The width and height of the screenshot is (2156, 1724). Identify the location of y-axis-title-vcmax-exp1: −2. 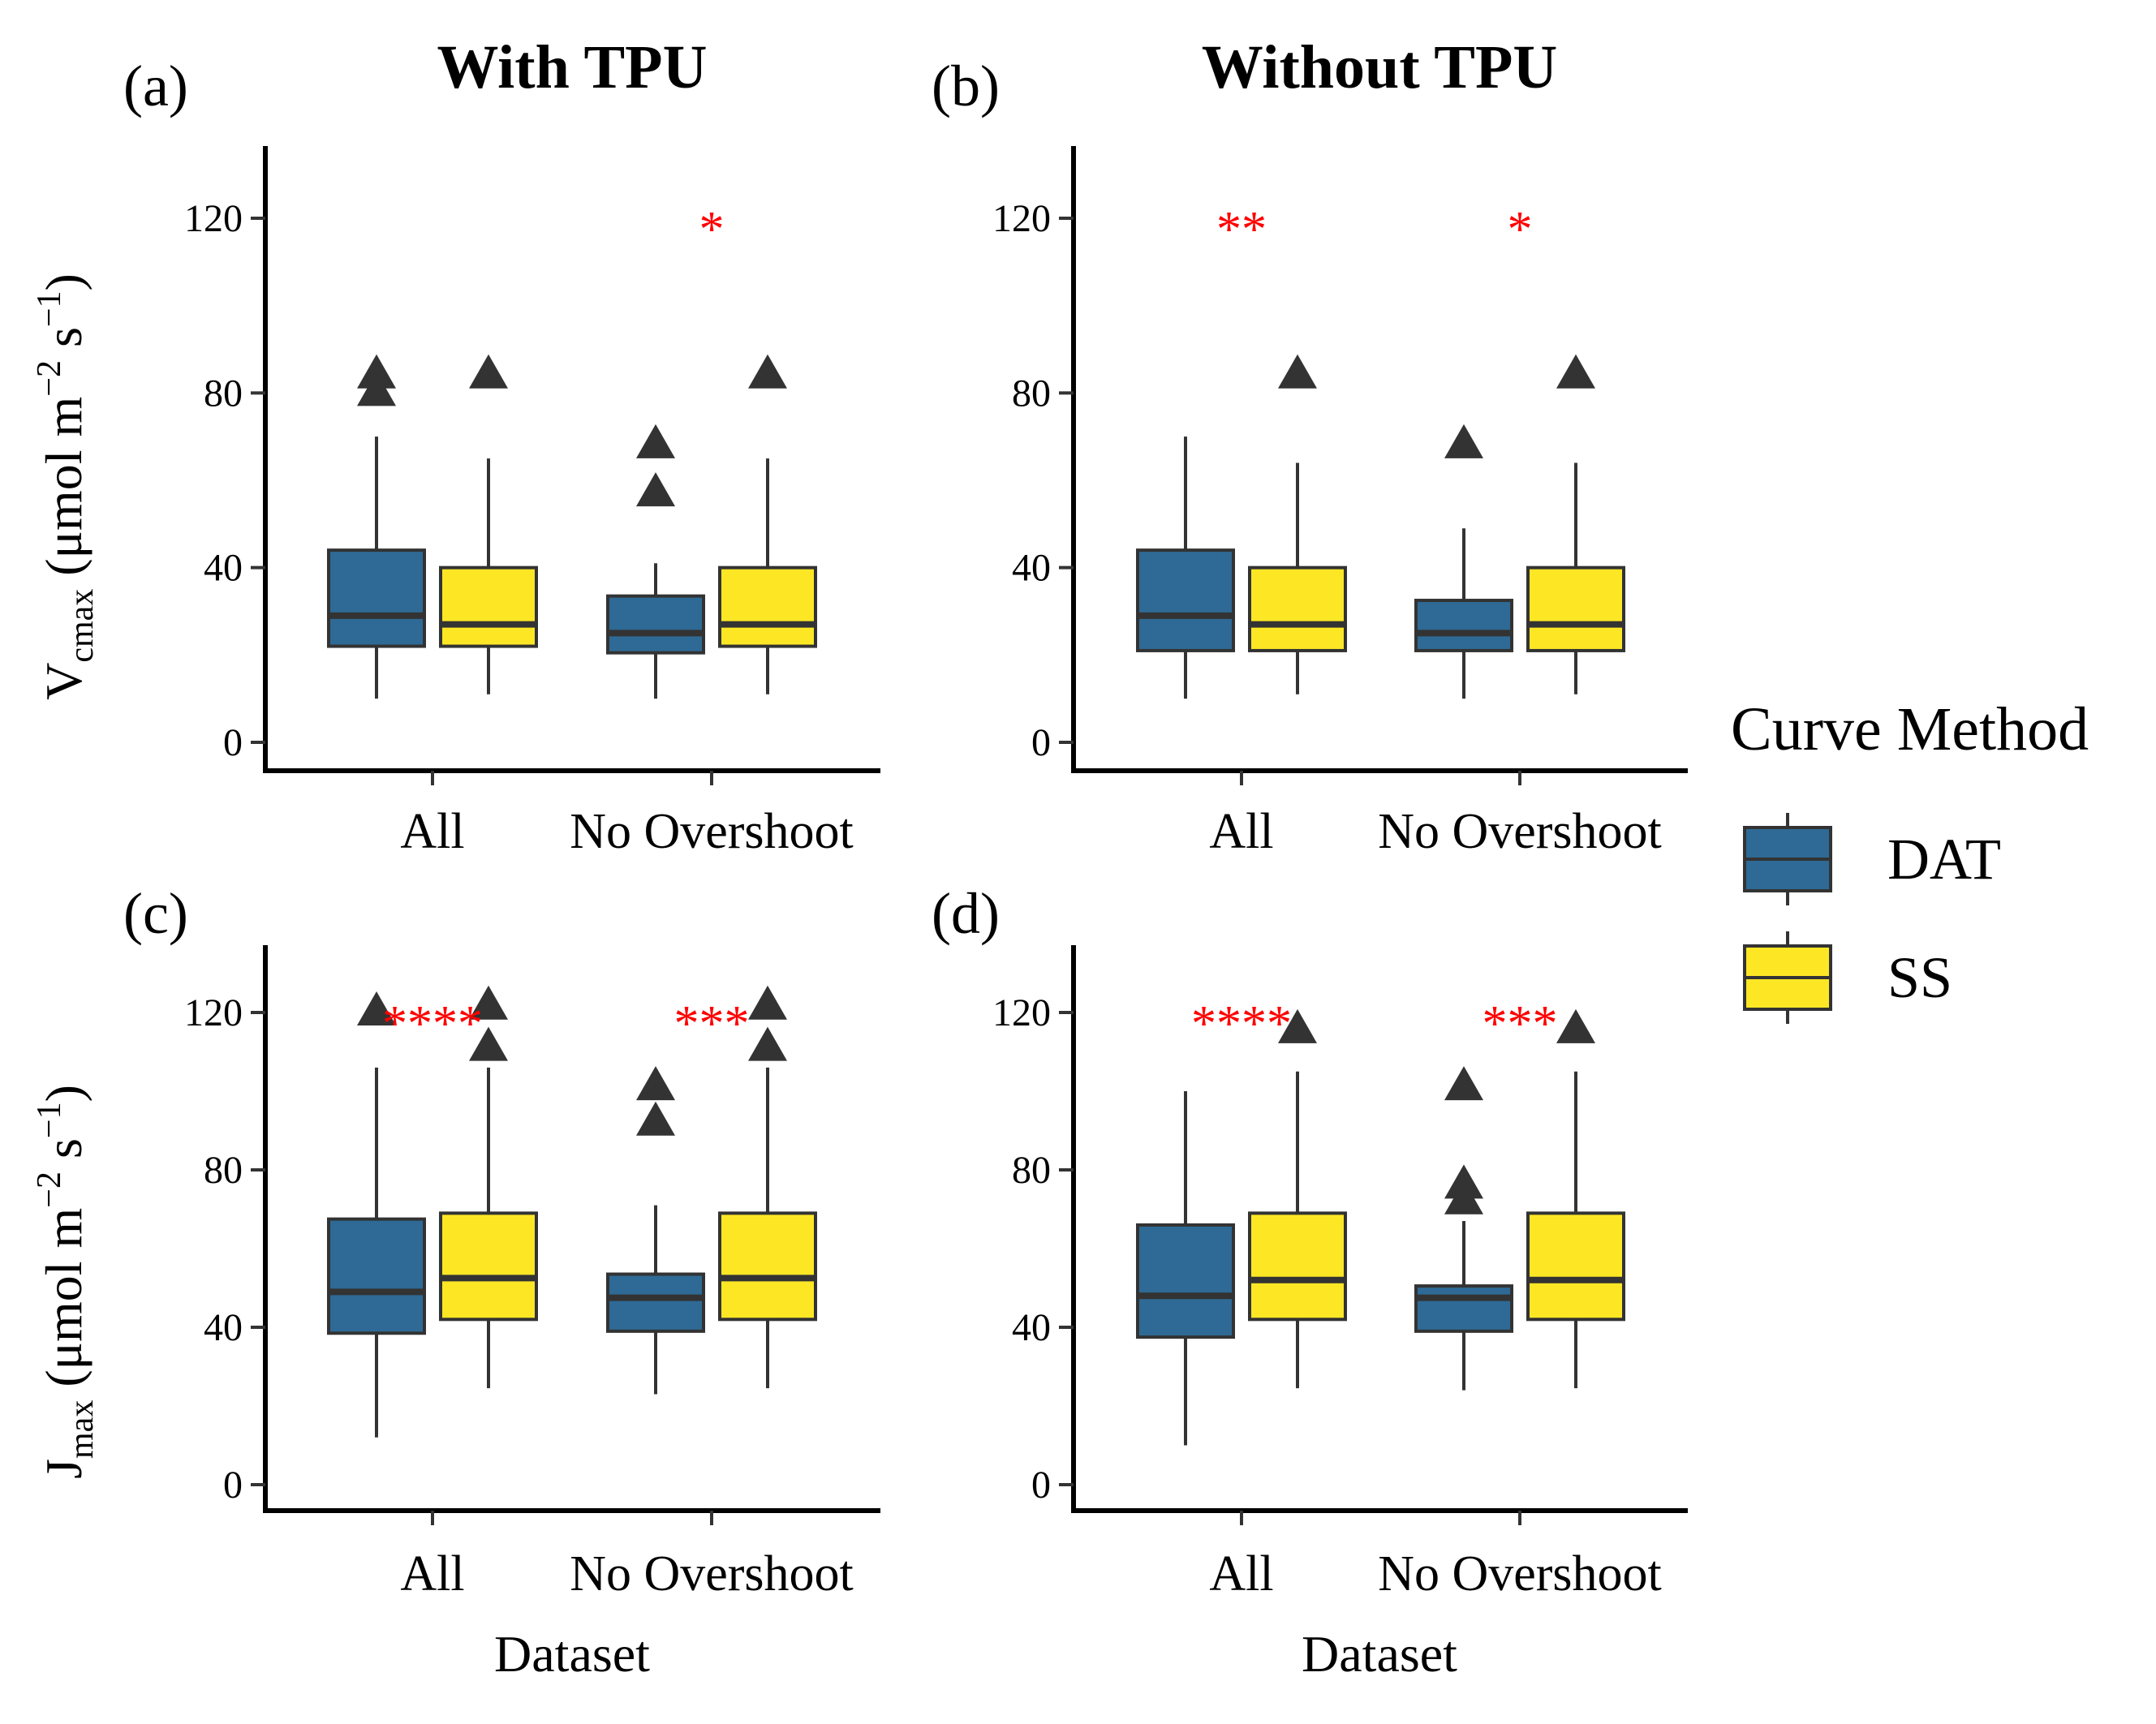
(49, 378).